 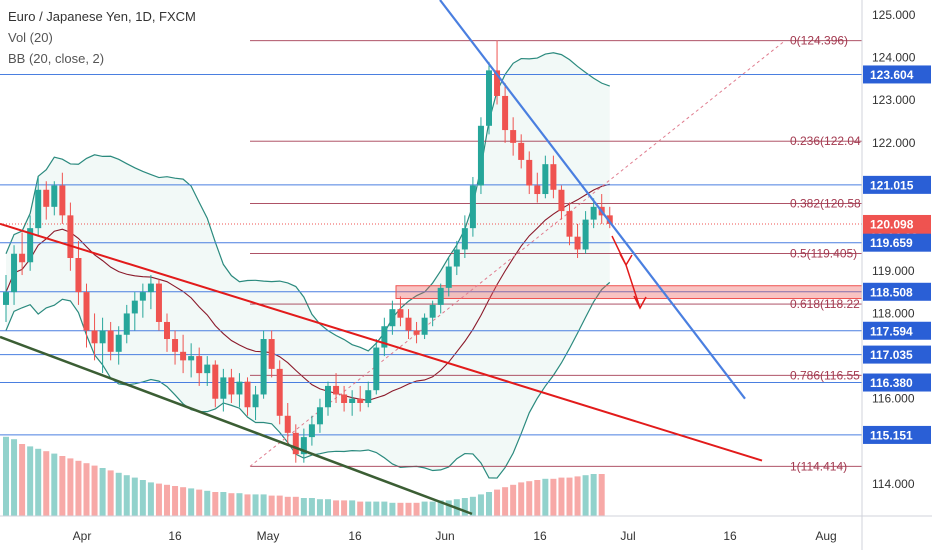 What do you see at coordinates (636, 287) in the screenshot?
I see `forecast-arrow` at bounding box center [636, 287].